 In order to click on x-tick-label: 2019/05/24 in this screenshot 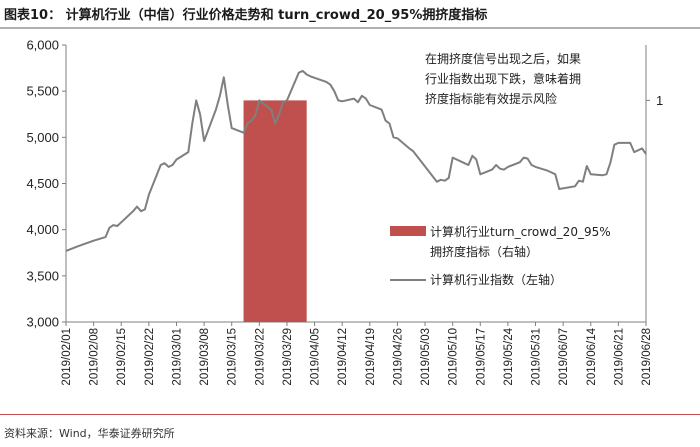, I will do `click(509, 356)`.